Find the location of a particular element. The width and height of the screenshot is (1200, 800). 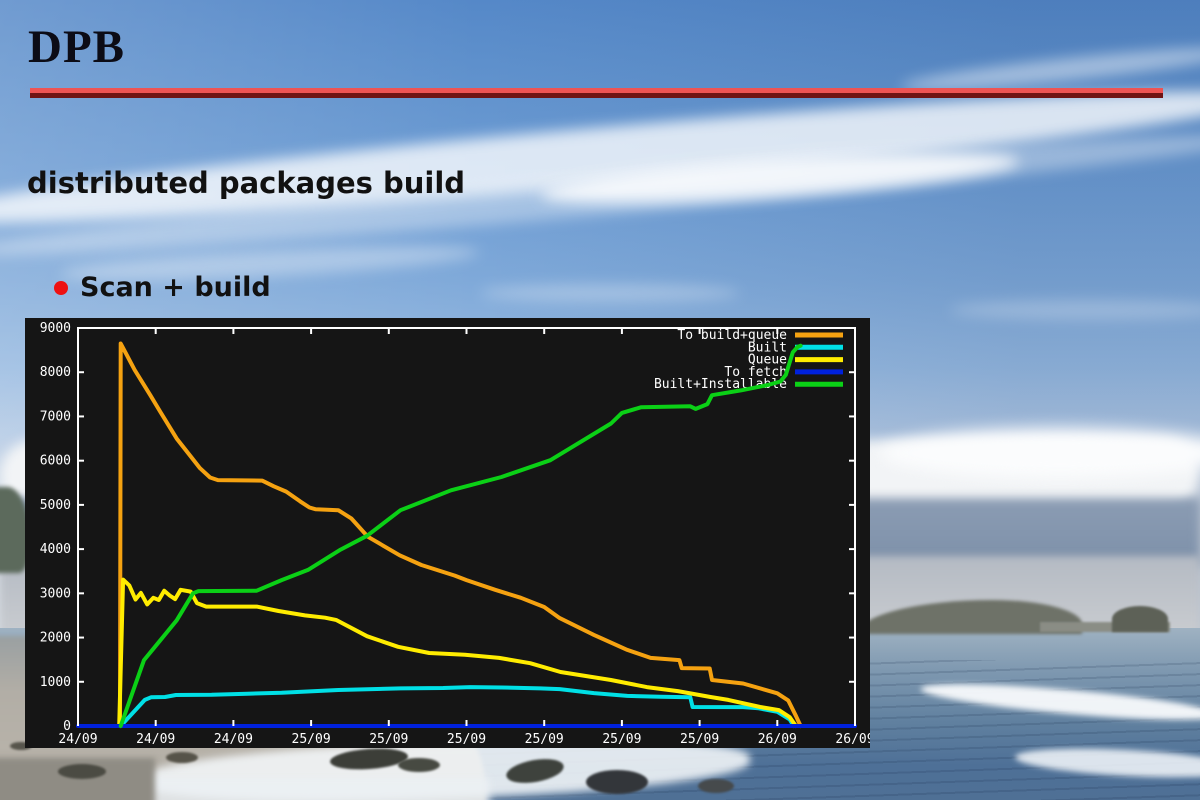

bullet-icon is located at coordinates (61, 287).